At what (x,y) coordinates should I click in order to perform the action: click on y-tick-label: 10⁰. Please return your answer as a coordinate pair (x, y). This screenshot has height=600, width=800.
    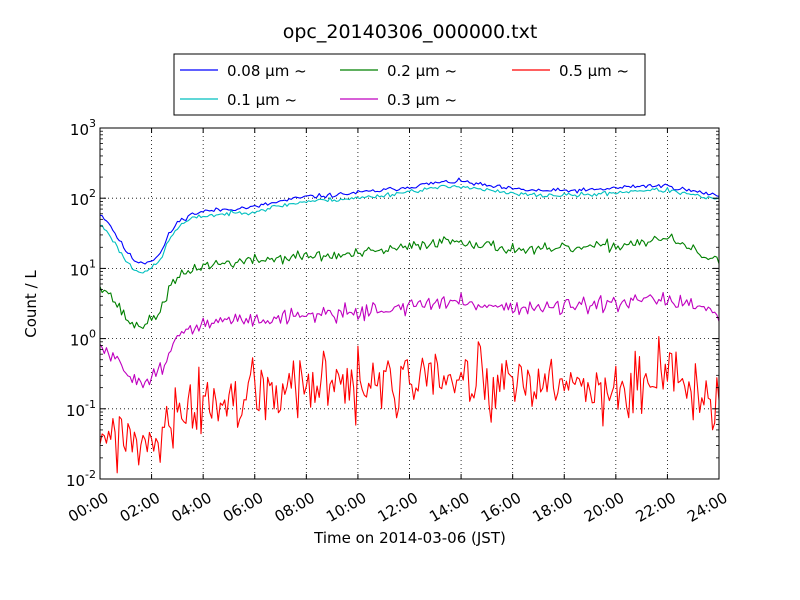
    Looking at the image, I should click on (83, 339).